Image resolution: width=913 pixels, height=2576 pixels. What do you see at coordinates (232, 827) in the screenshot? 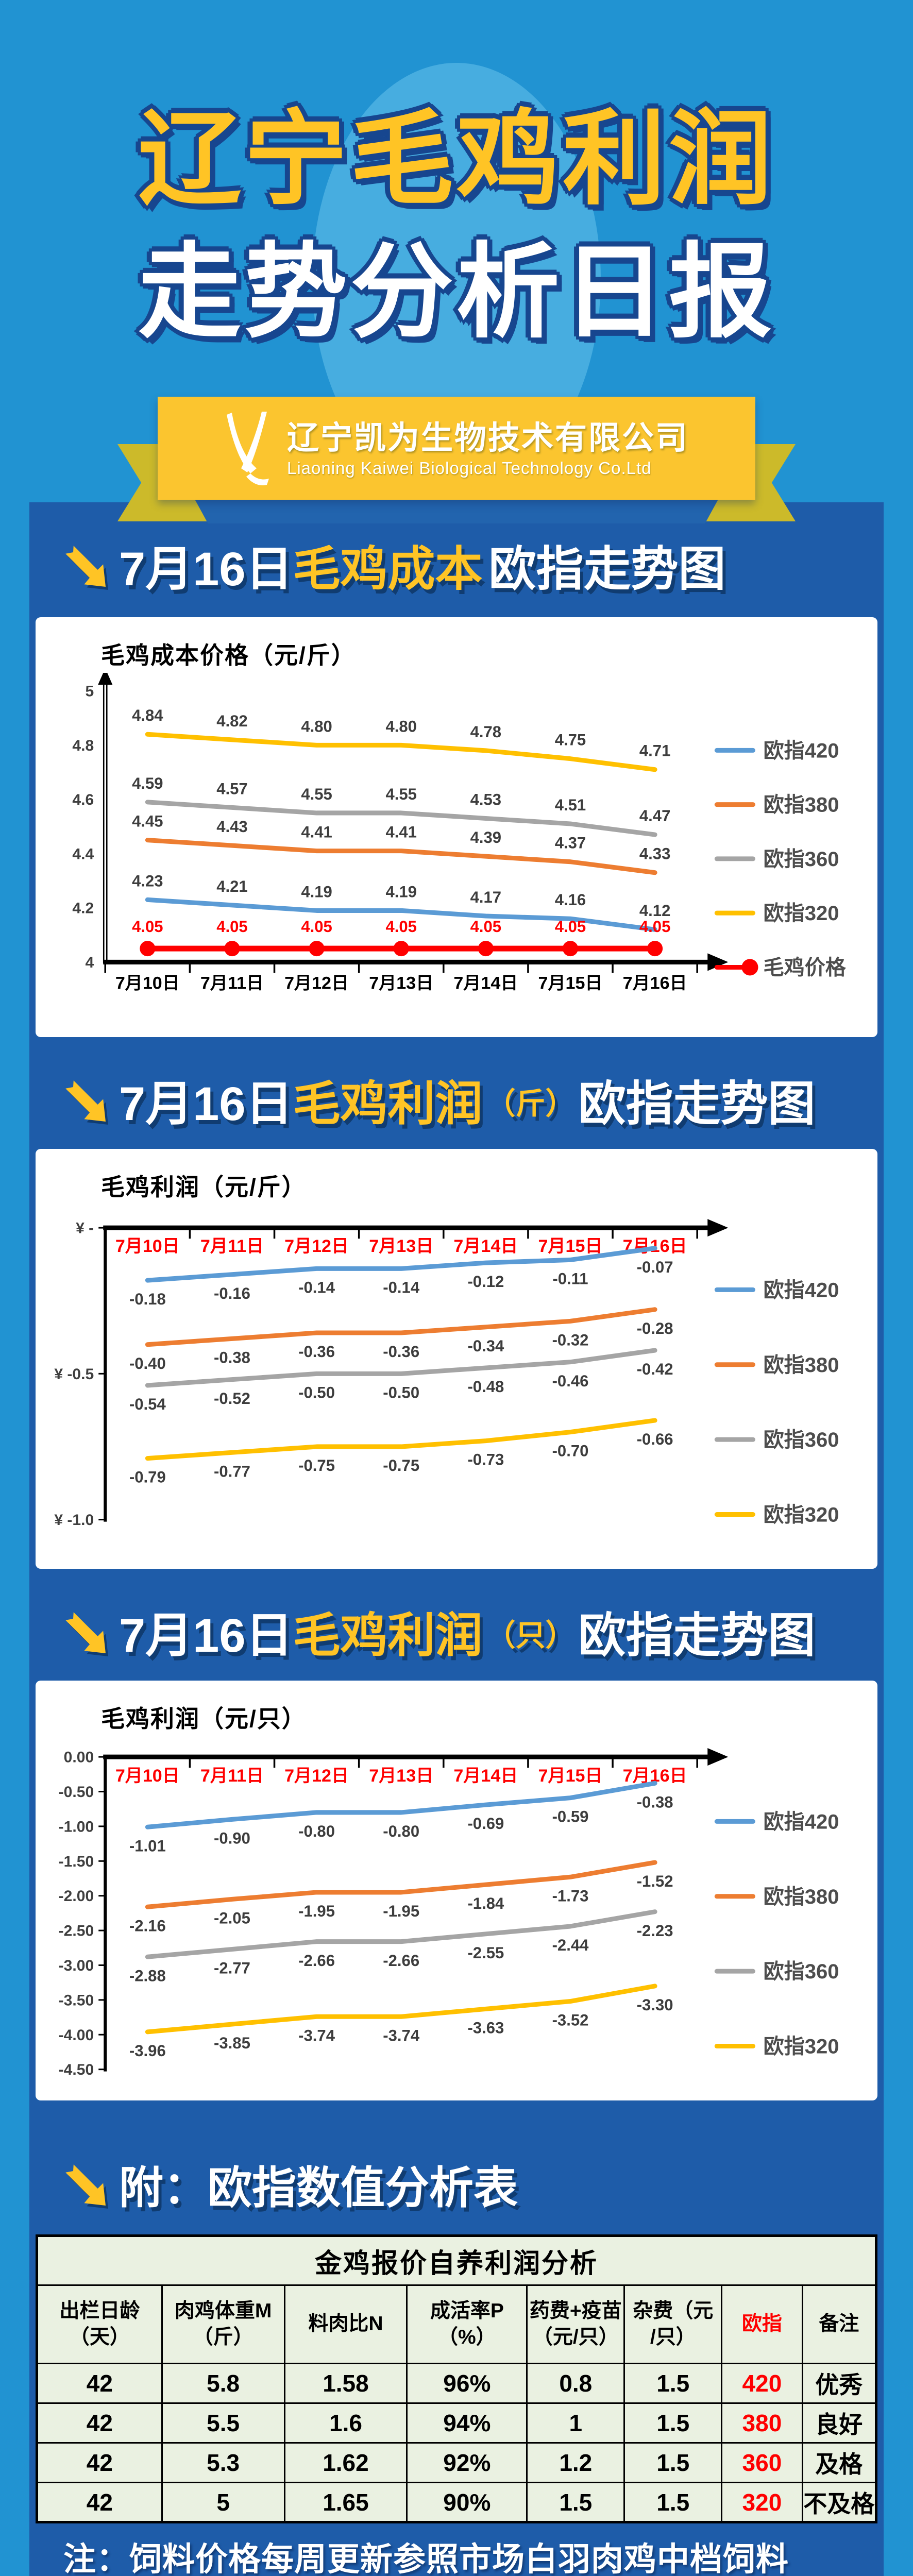
I see `data-label: 4.43` at bounding box center [232, 827].